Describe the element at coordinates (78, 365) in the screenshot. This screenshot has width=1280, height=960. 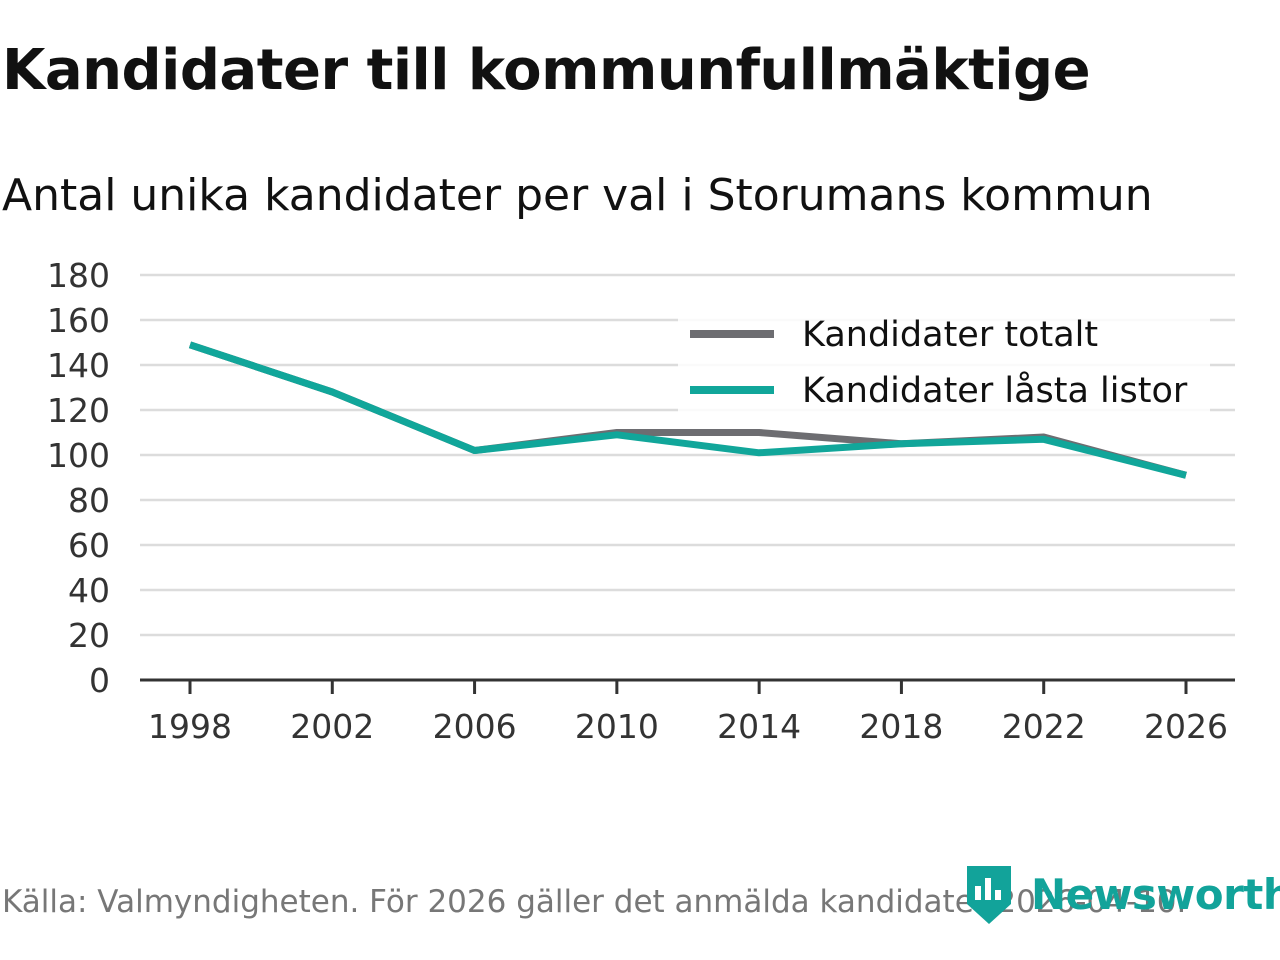
I see `y-tick-label-140: 140` at that location.